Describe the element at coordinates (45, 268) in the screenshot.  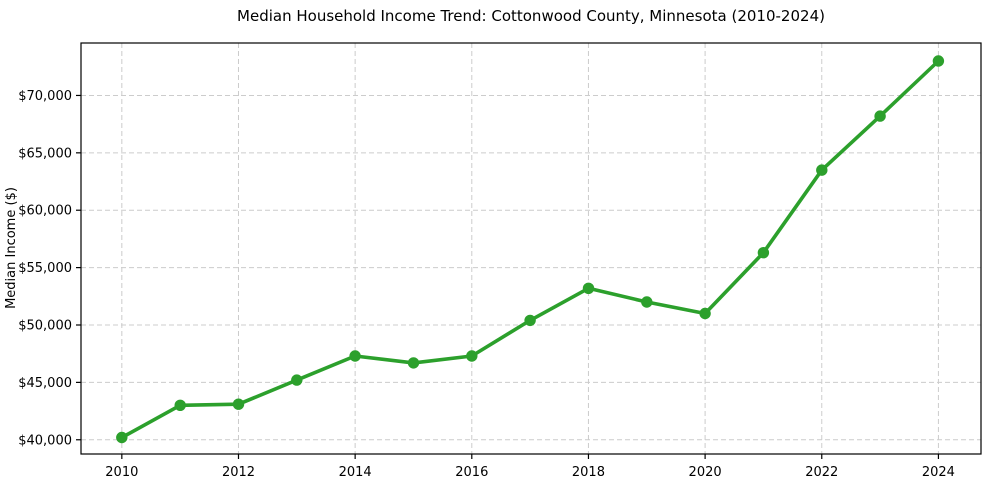
I see `y-tick-label-55000: $55,000` at that location.